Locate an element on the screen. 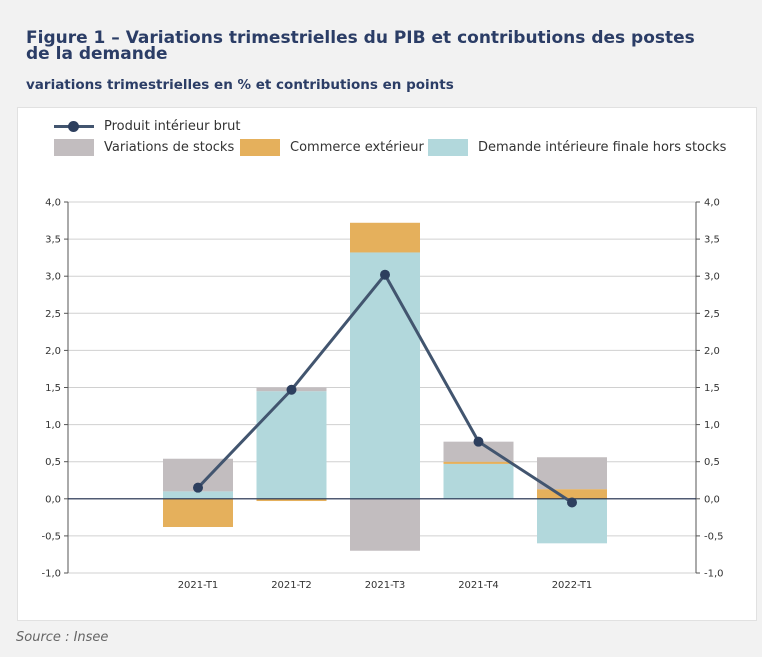 The image size is (762, 657). y-tick-label-left: 3,5 is located at coordinates (53, 240).